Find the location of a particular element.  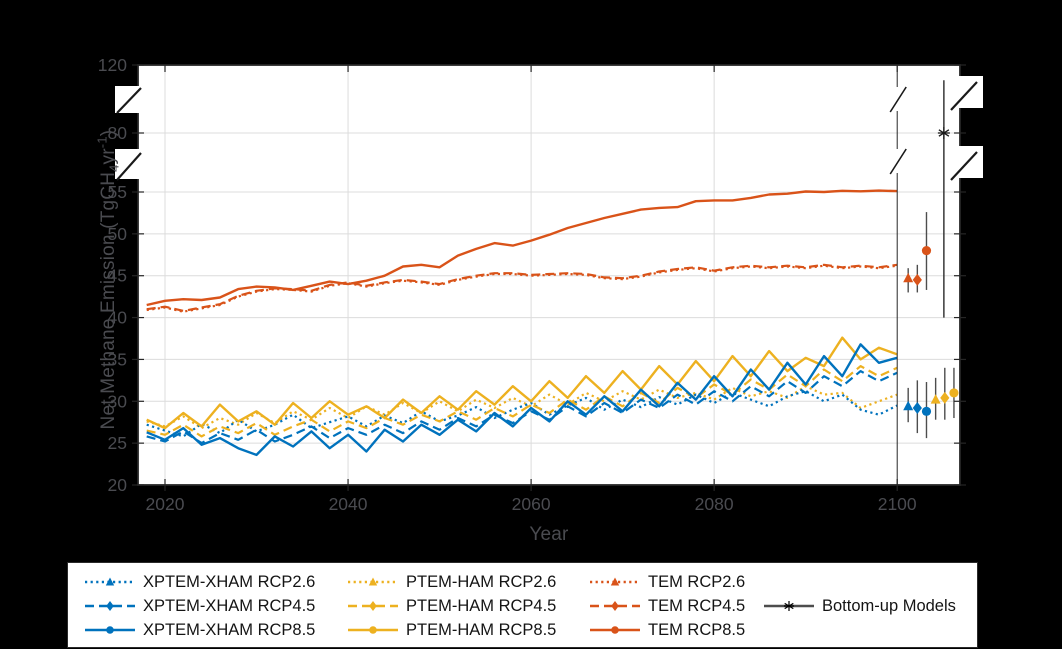

legend-entry-label: TEM RCP4.5 is located at coordinates (697, 605).